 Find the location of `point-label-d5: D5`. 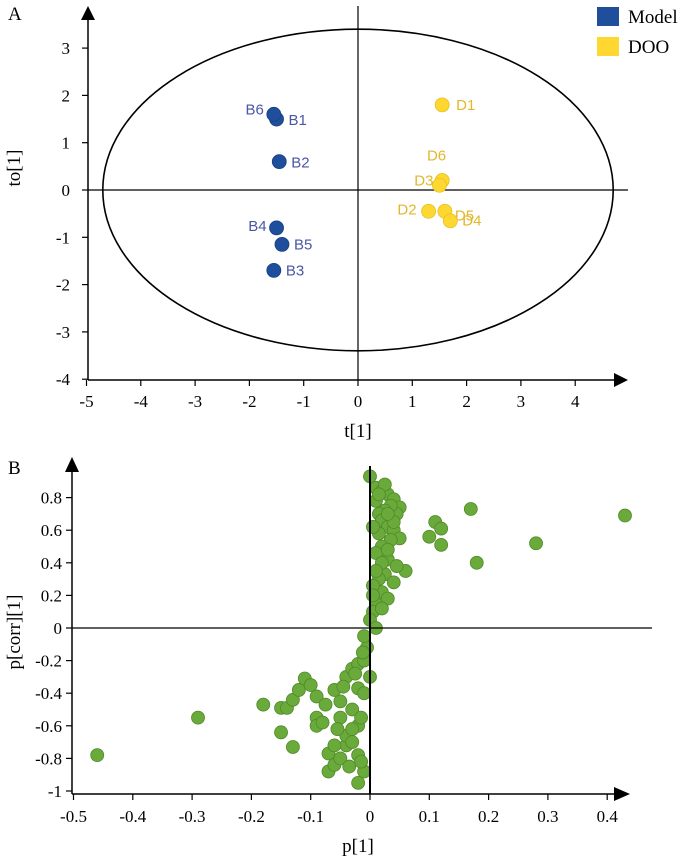

point-label-d5: D5 is located at coordinates (464, 215).